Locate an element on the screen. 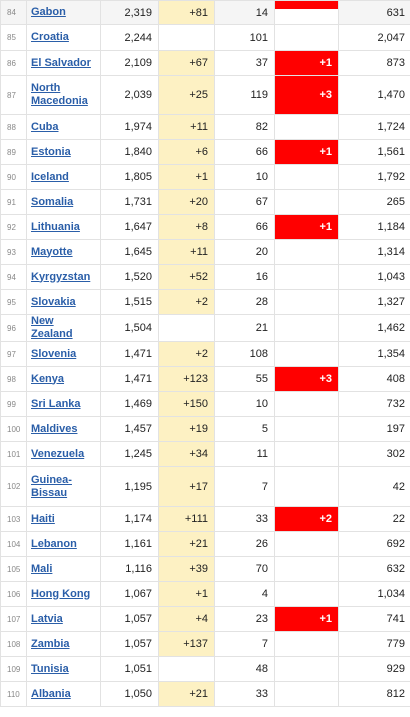 This screenshot has height=717, width=410. table-row: 86 El Salvador 2,109 +67 37 +1 873 is located at coordinates (205, 63).